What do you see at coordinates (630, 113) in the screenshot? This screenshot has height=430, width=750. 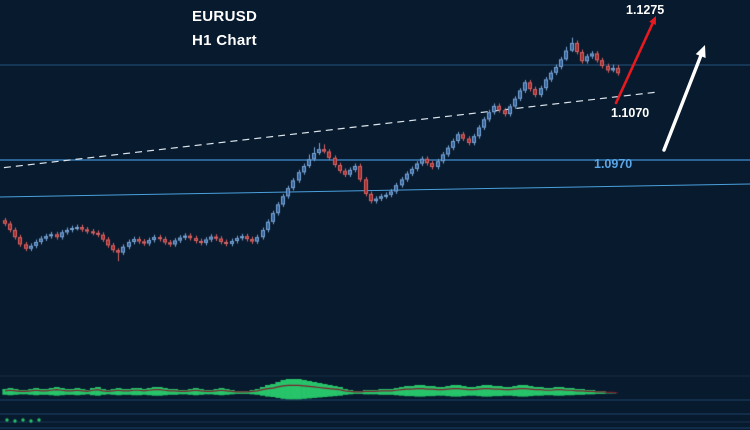 I see `resistance-price-label: 1.1070` at bounding box center [630, 113].